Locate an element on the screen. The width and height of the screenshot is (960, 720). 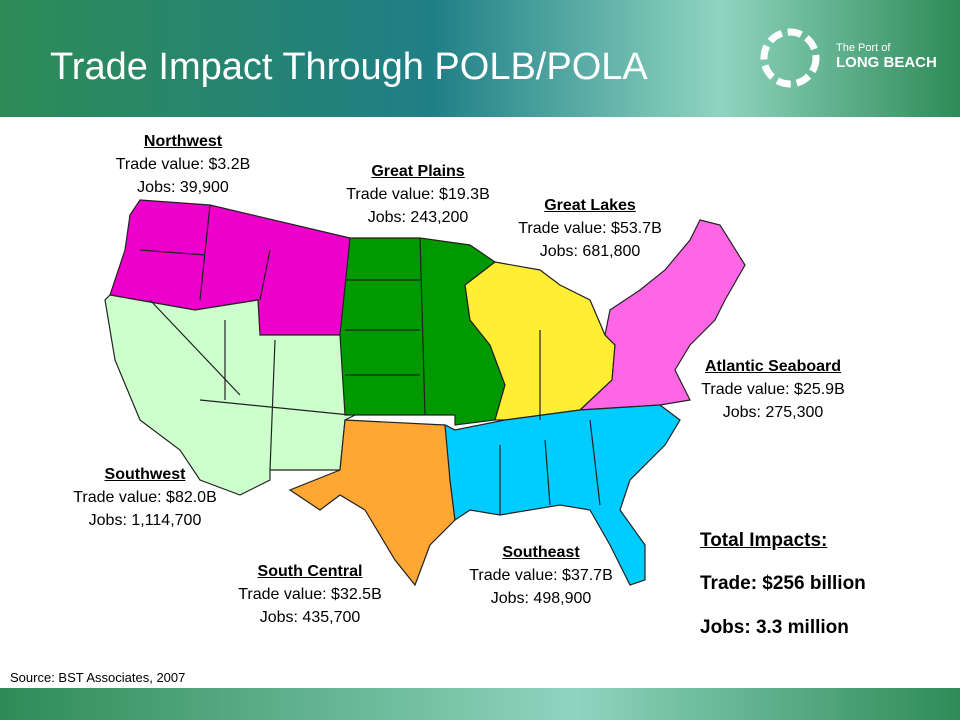
region-trade: Trade value: $32.5B is located at coordinates (310, 594).